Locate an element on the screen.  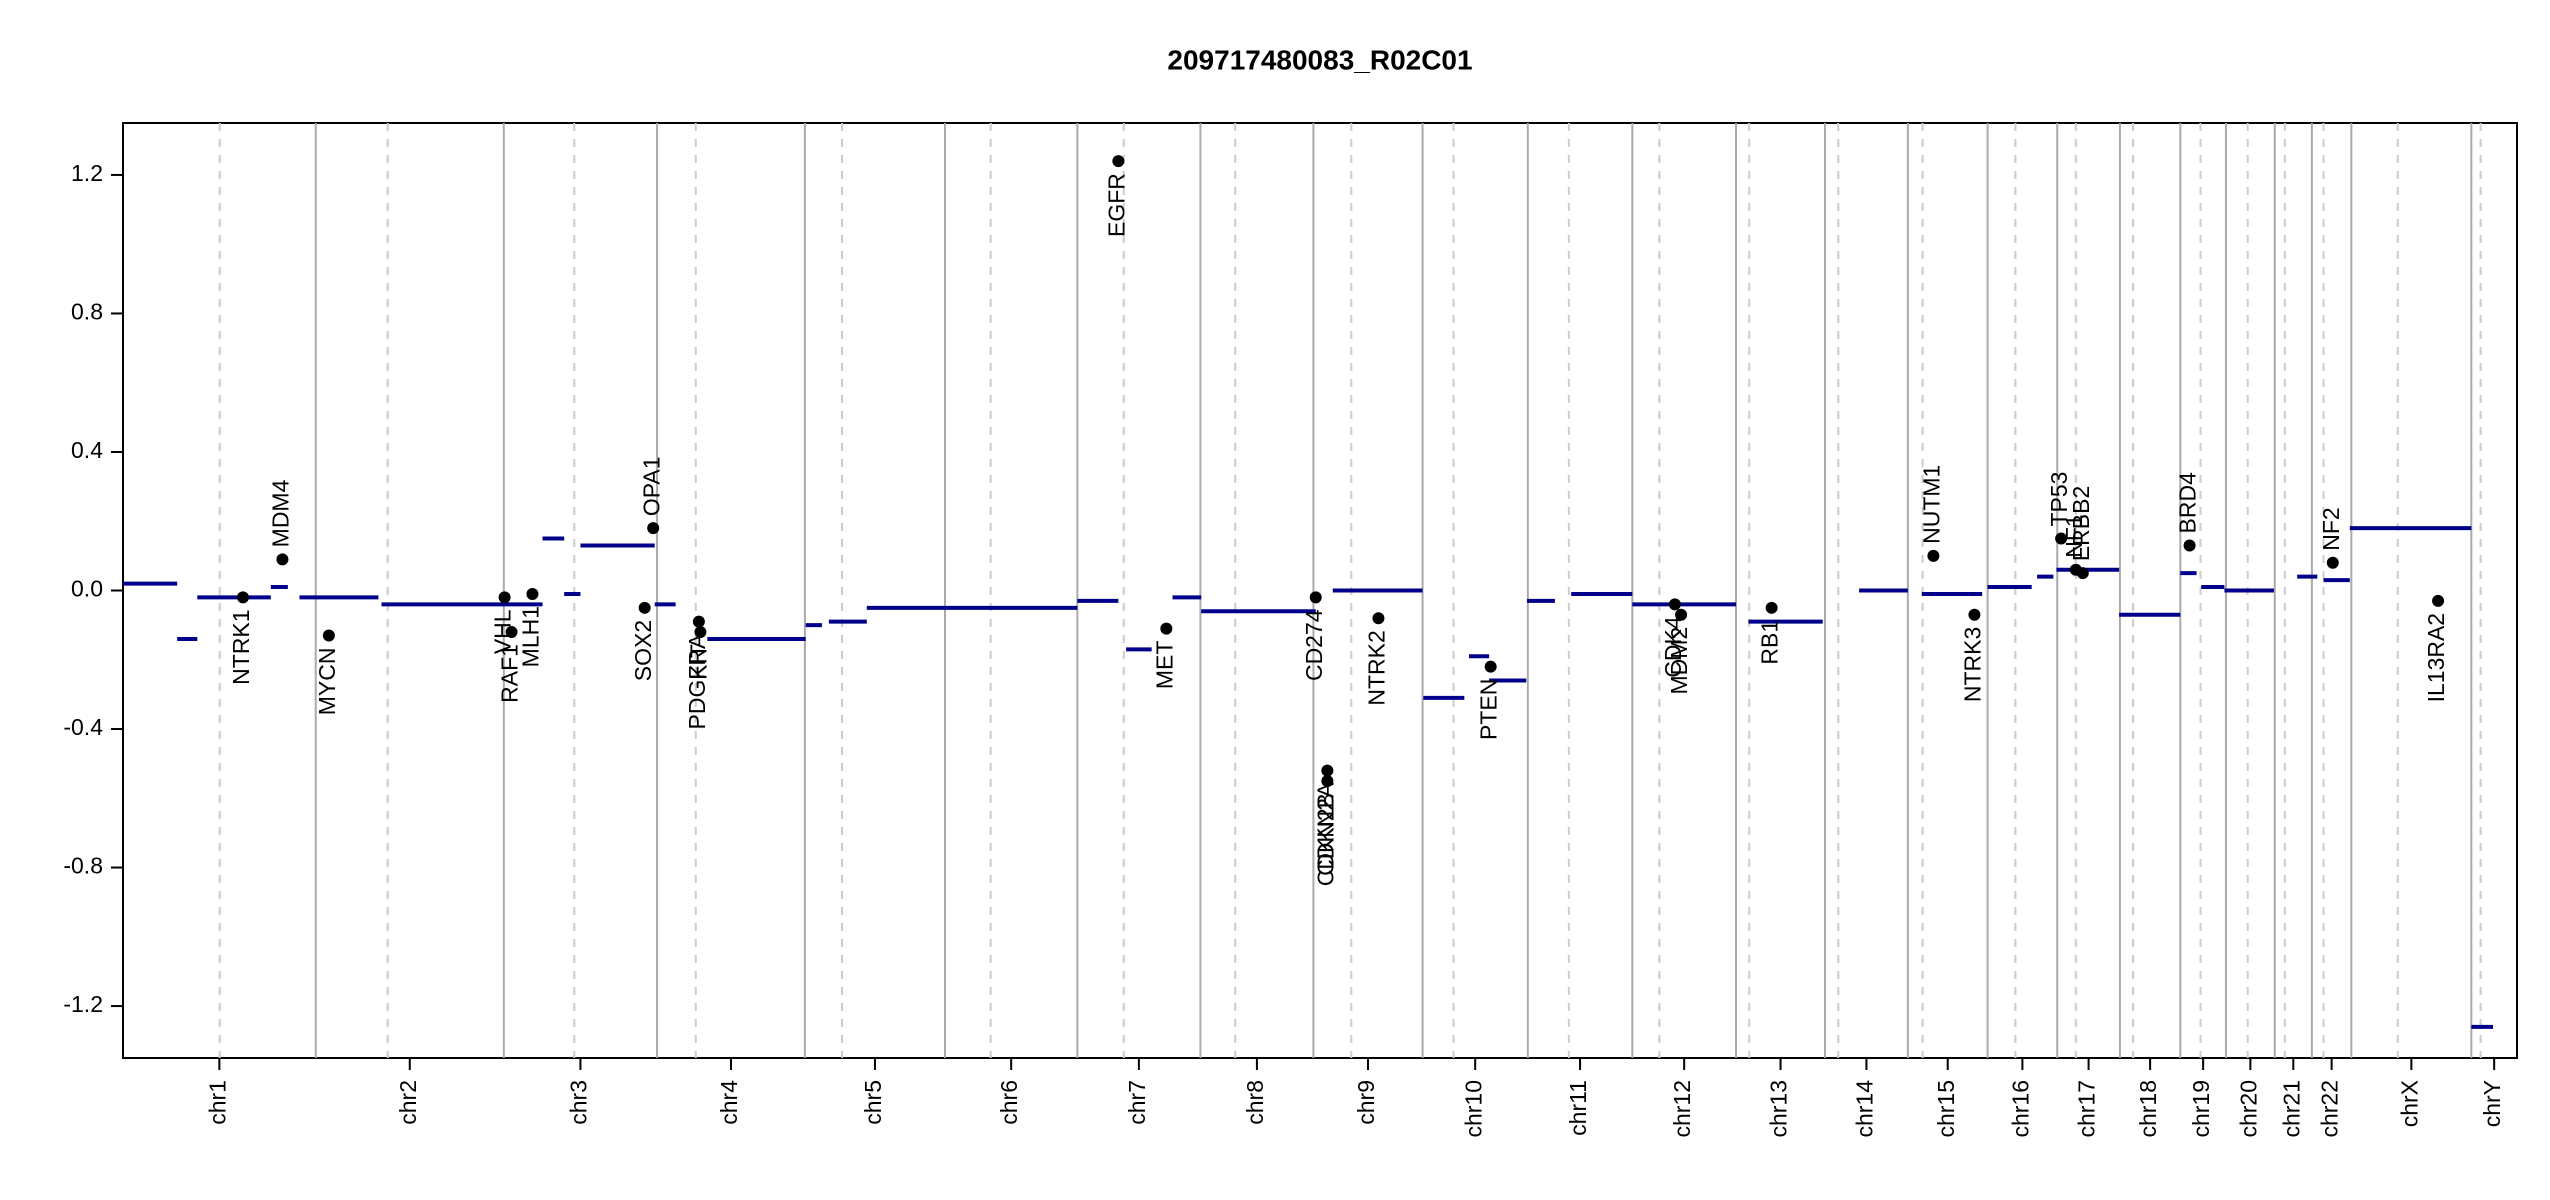
gene-label: ERBB2 is located at coordinates (2081, 523).